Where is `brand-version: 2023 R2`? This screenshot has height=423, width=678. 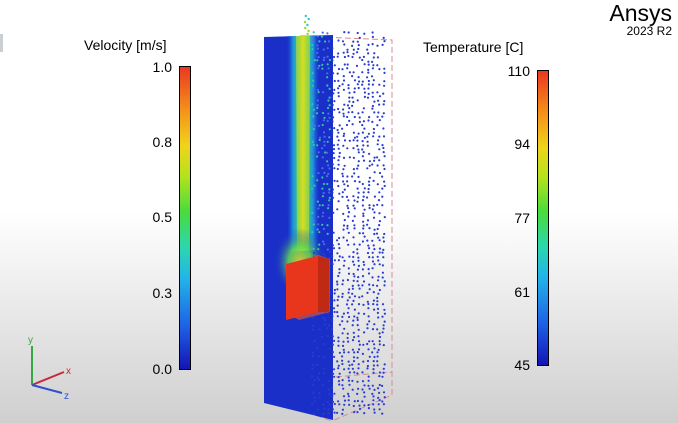
brand-version: 2023 R2 is located at coordinates (649, 31).